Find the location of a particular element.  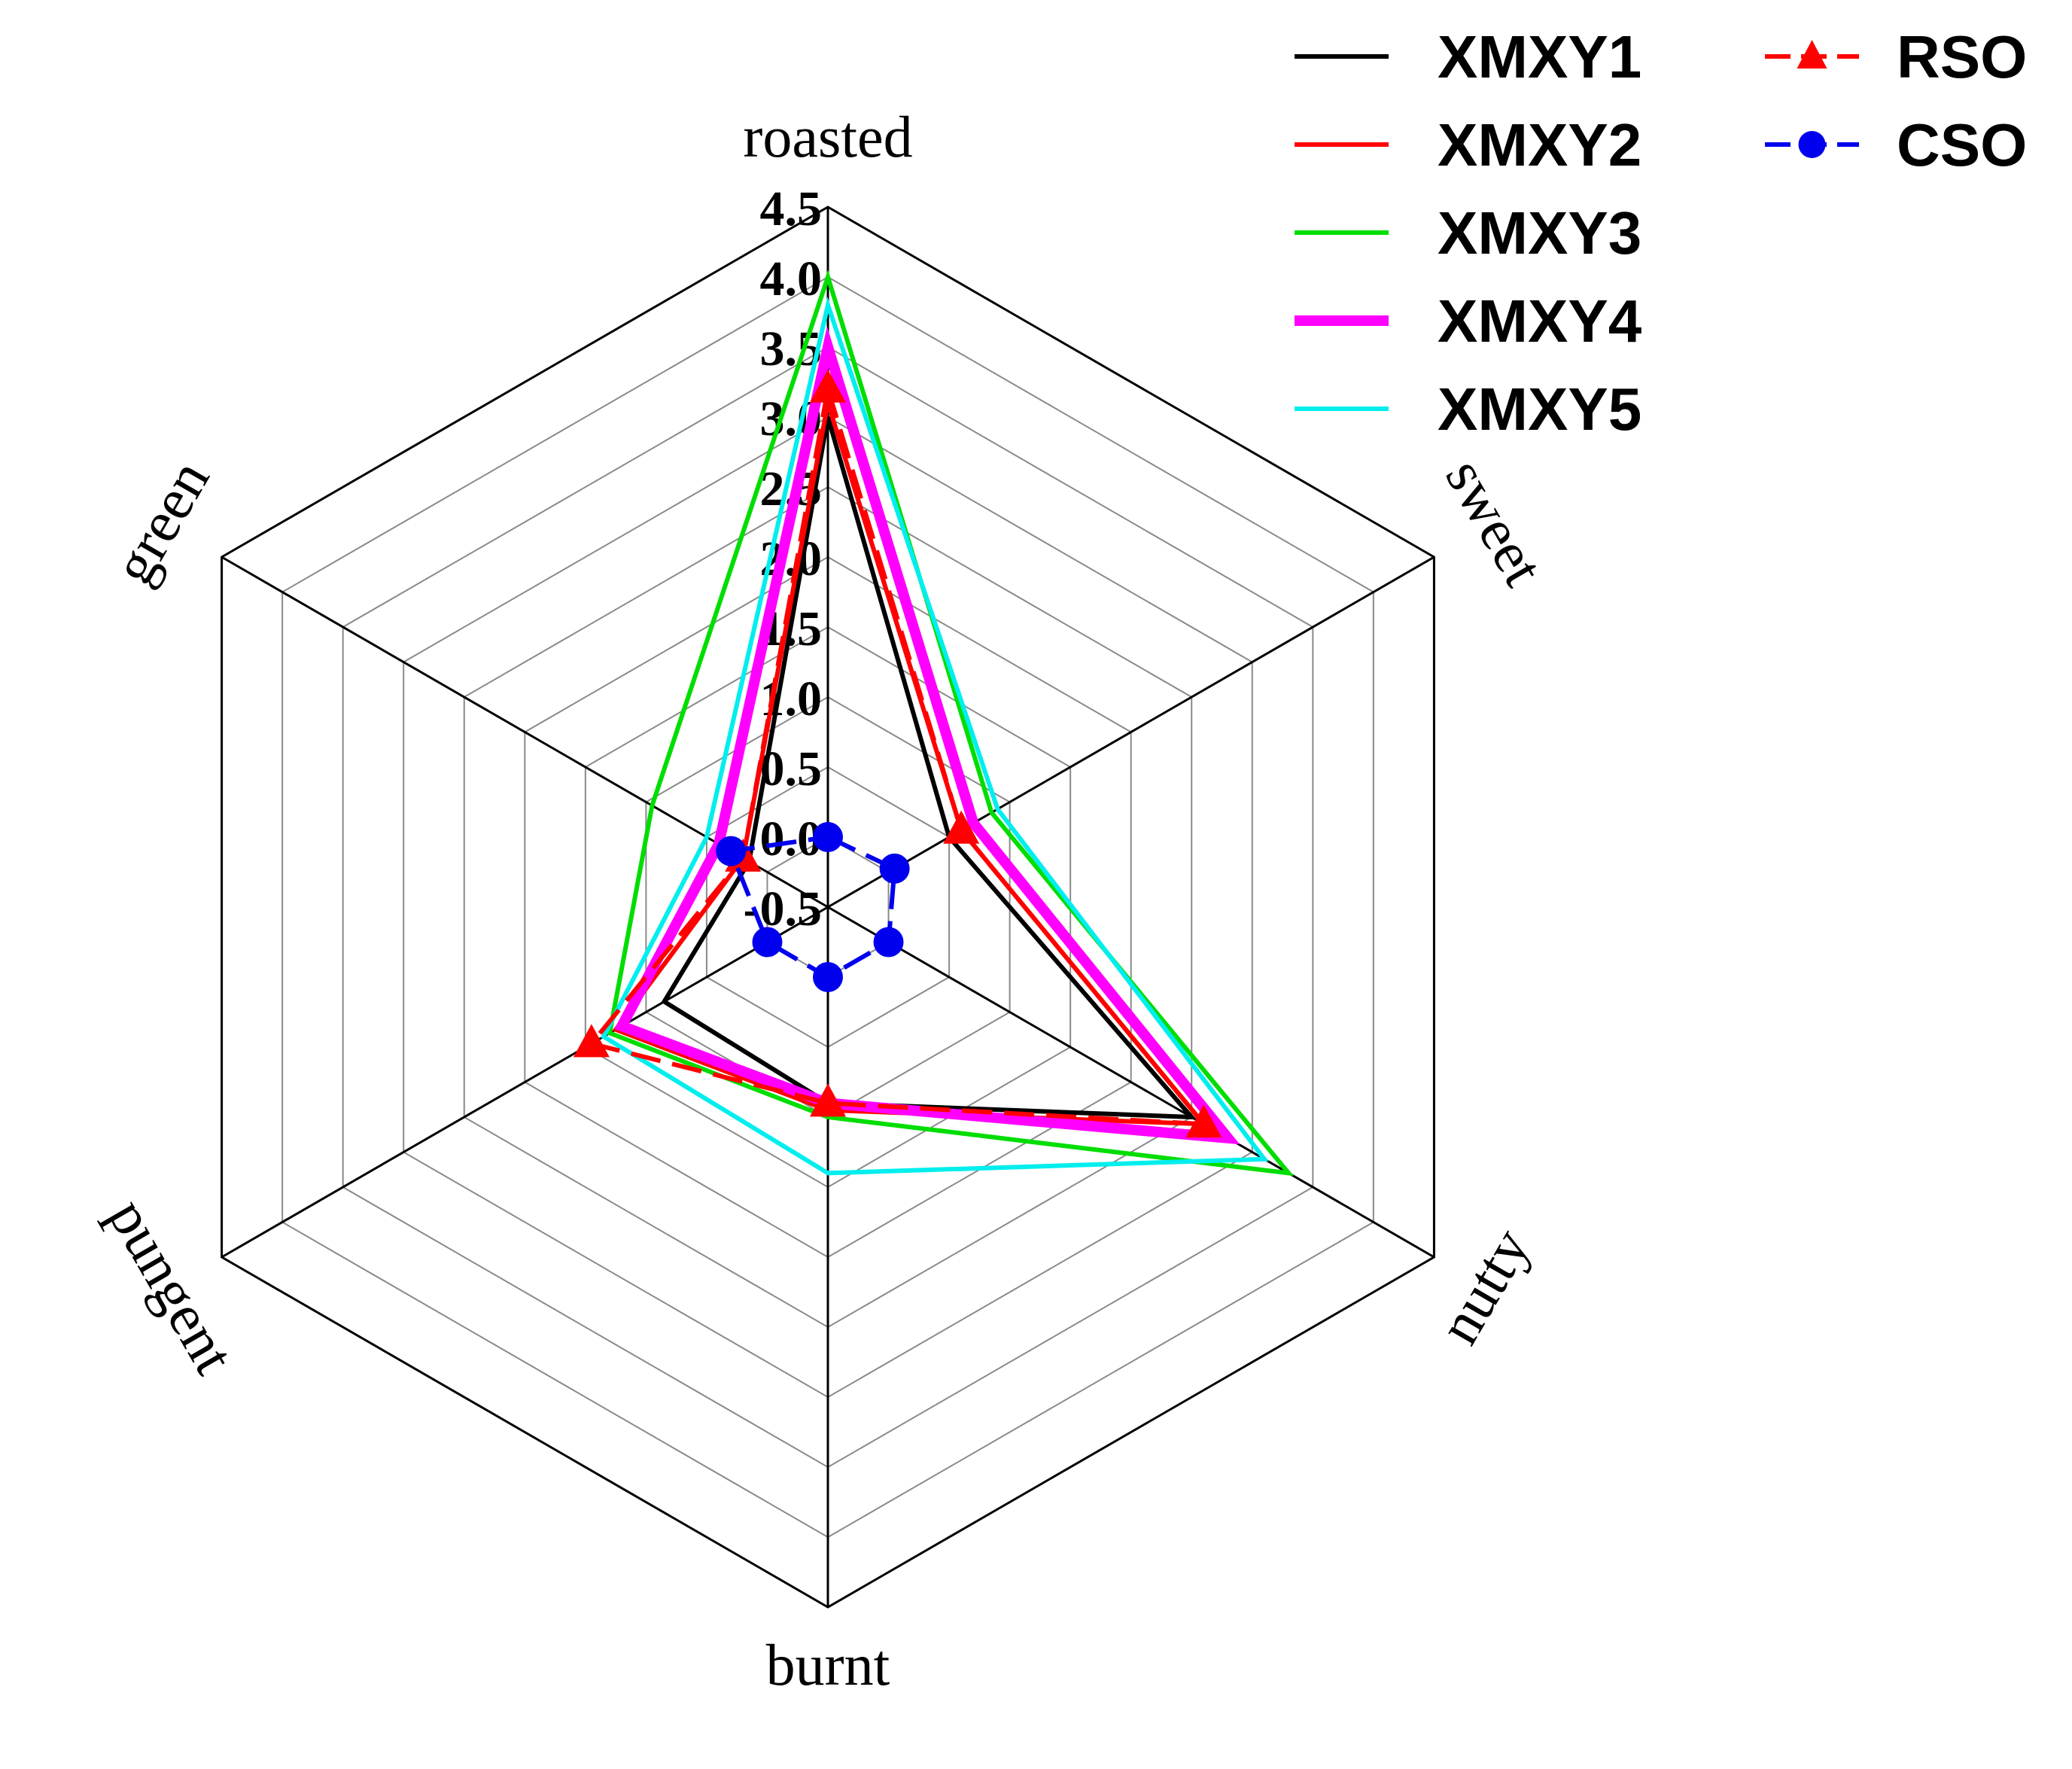

tick-label: 4.5 is located at coordinates (791, 208).